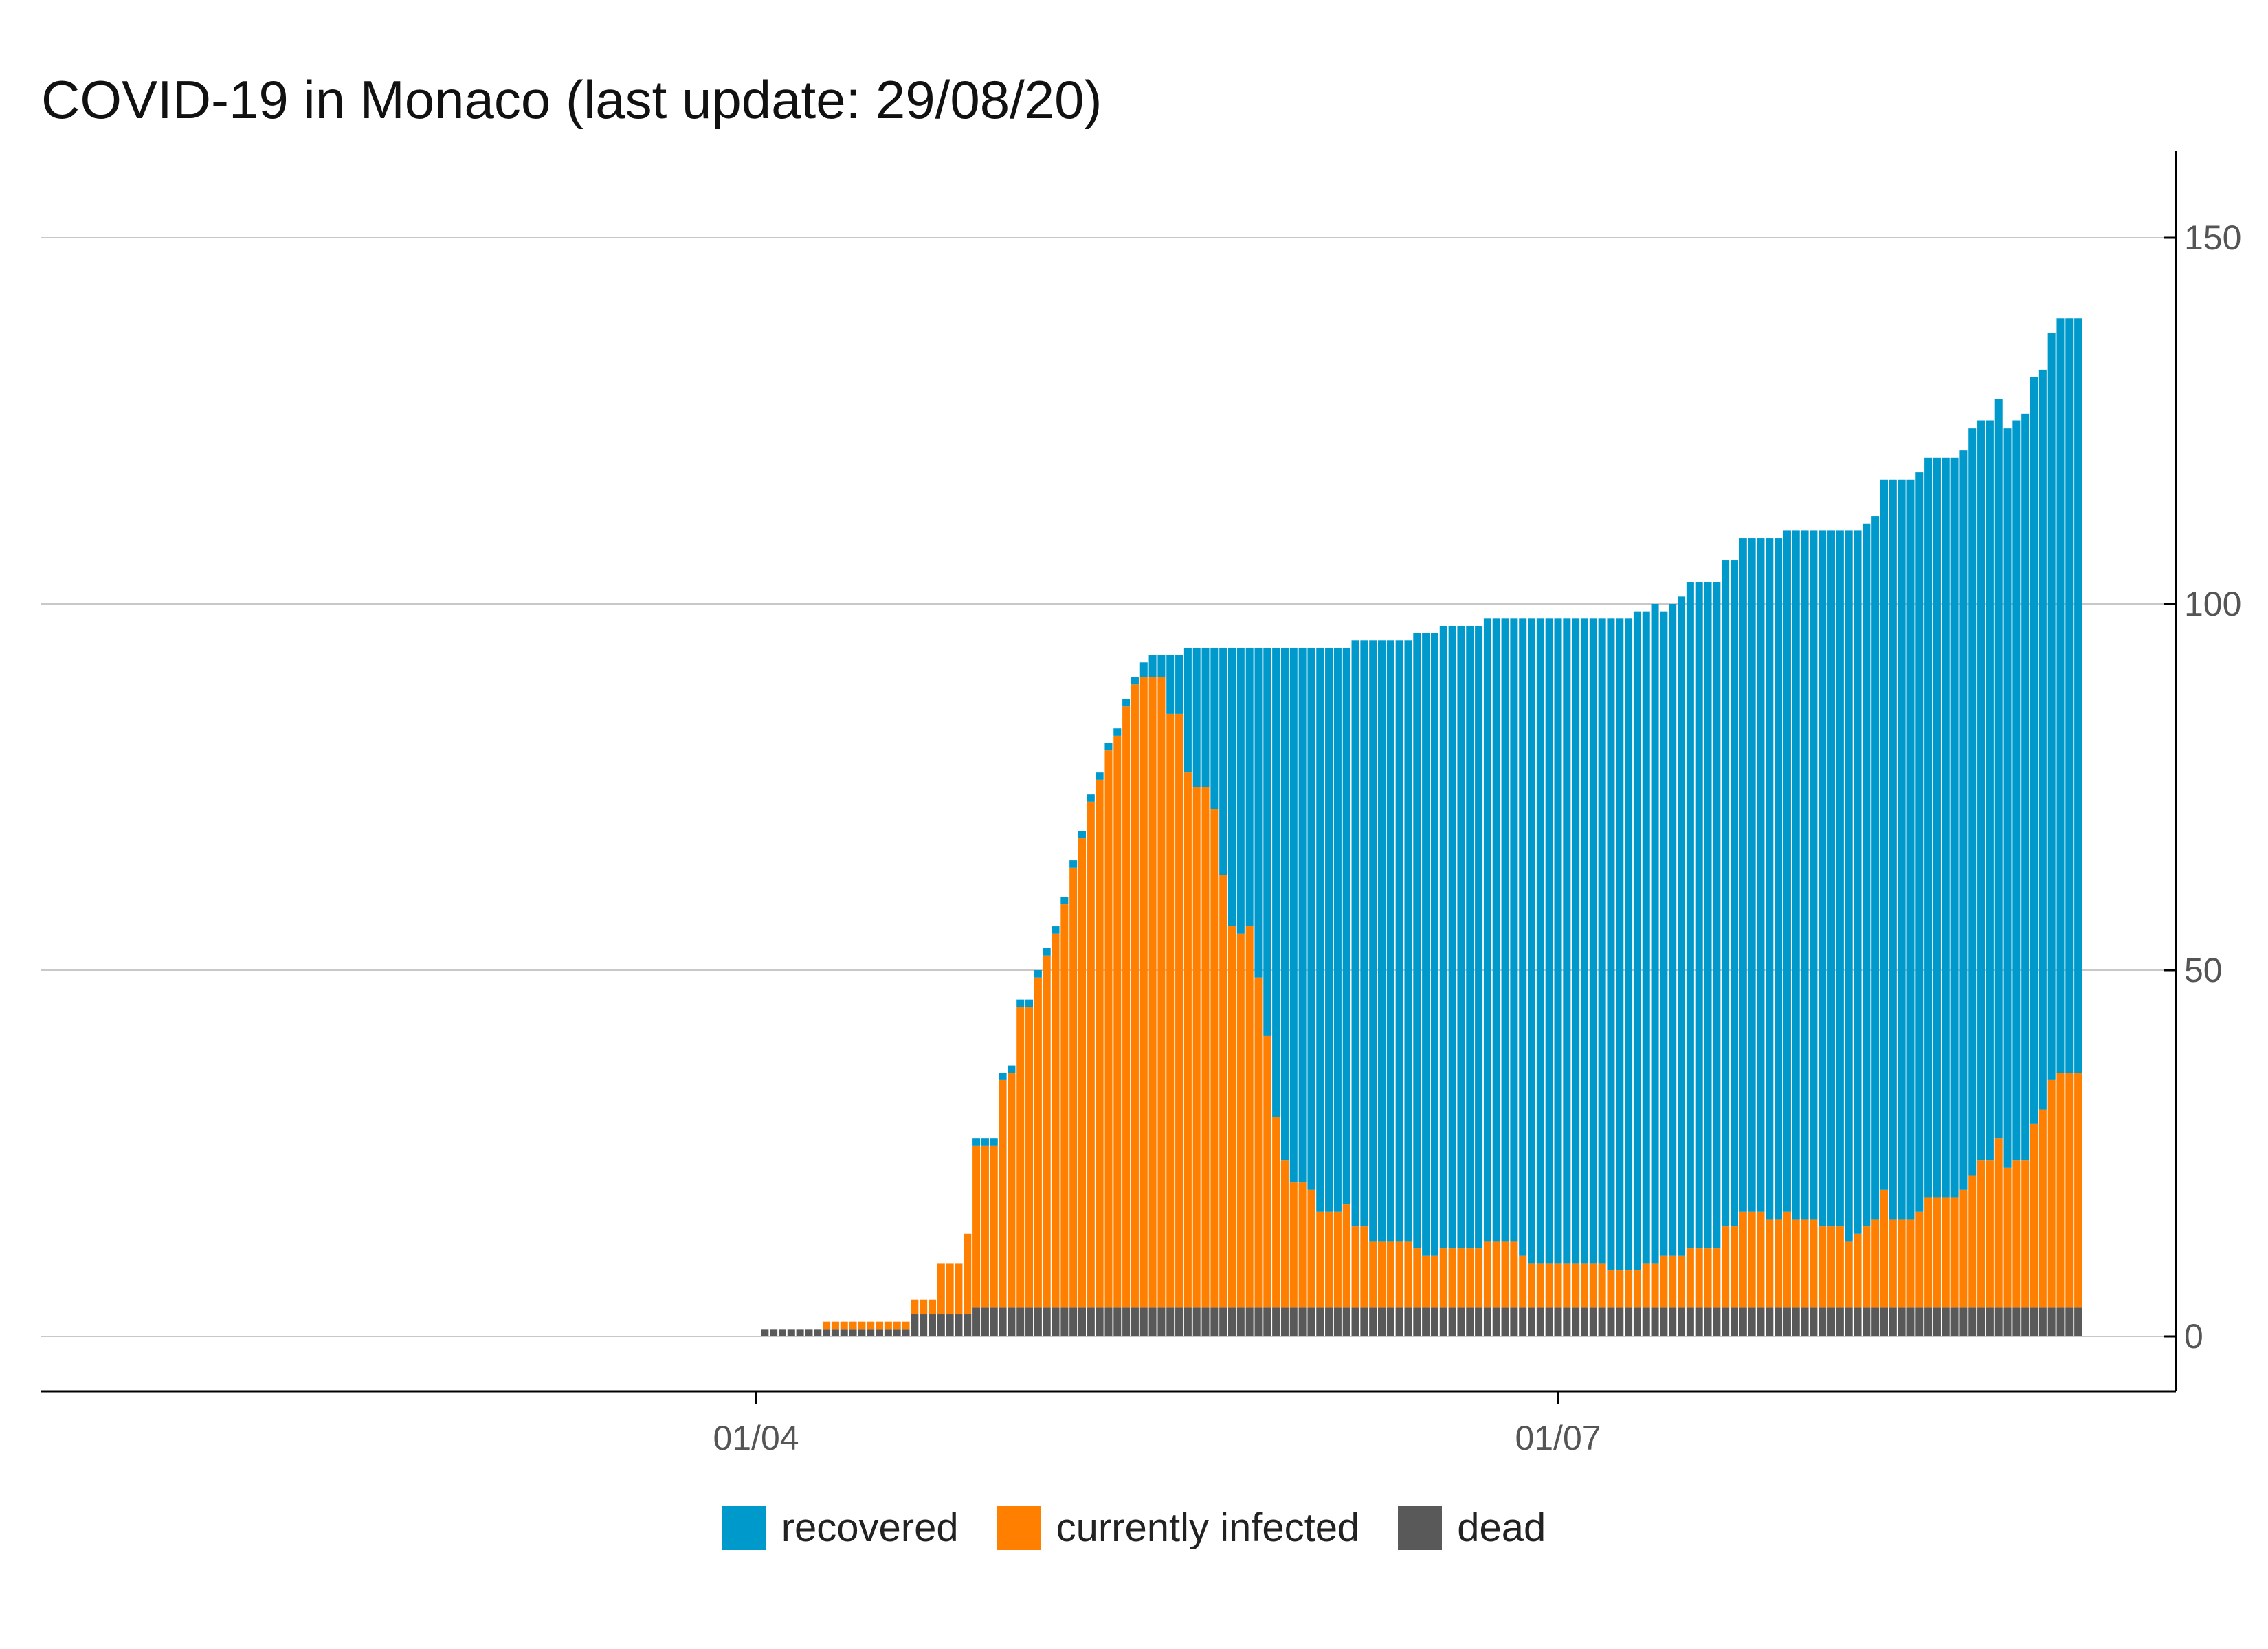 The width and height of the screenshot is (2268, 1649). What do you see at coordinates (1558, 1438) in the screenshot?
I see `x-tick-label-01-07: 01/07` at bounding box center [1558, 1438].